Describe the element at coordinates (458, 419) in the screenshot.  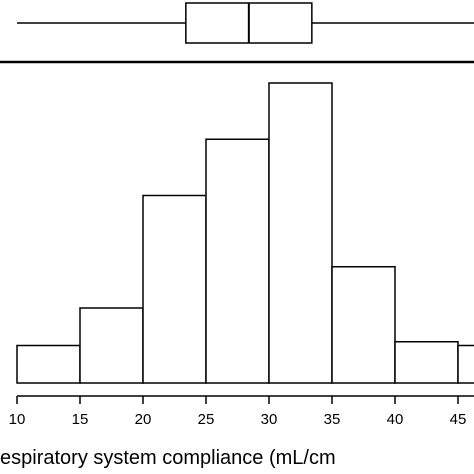
I see `x-tick-label-45: 45` at that location.